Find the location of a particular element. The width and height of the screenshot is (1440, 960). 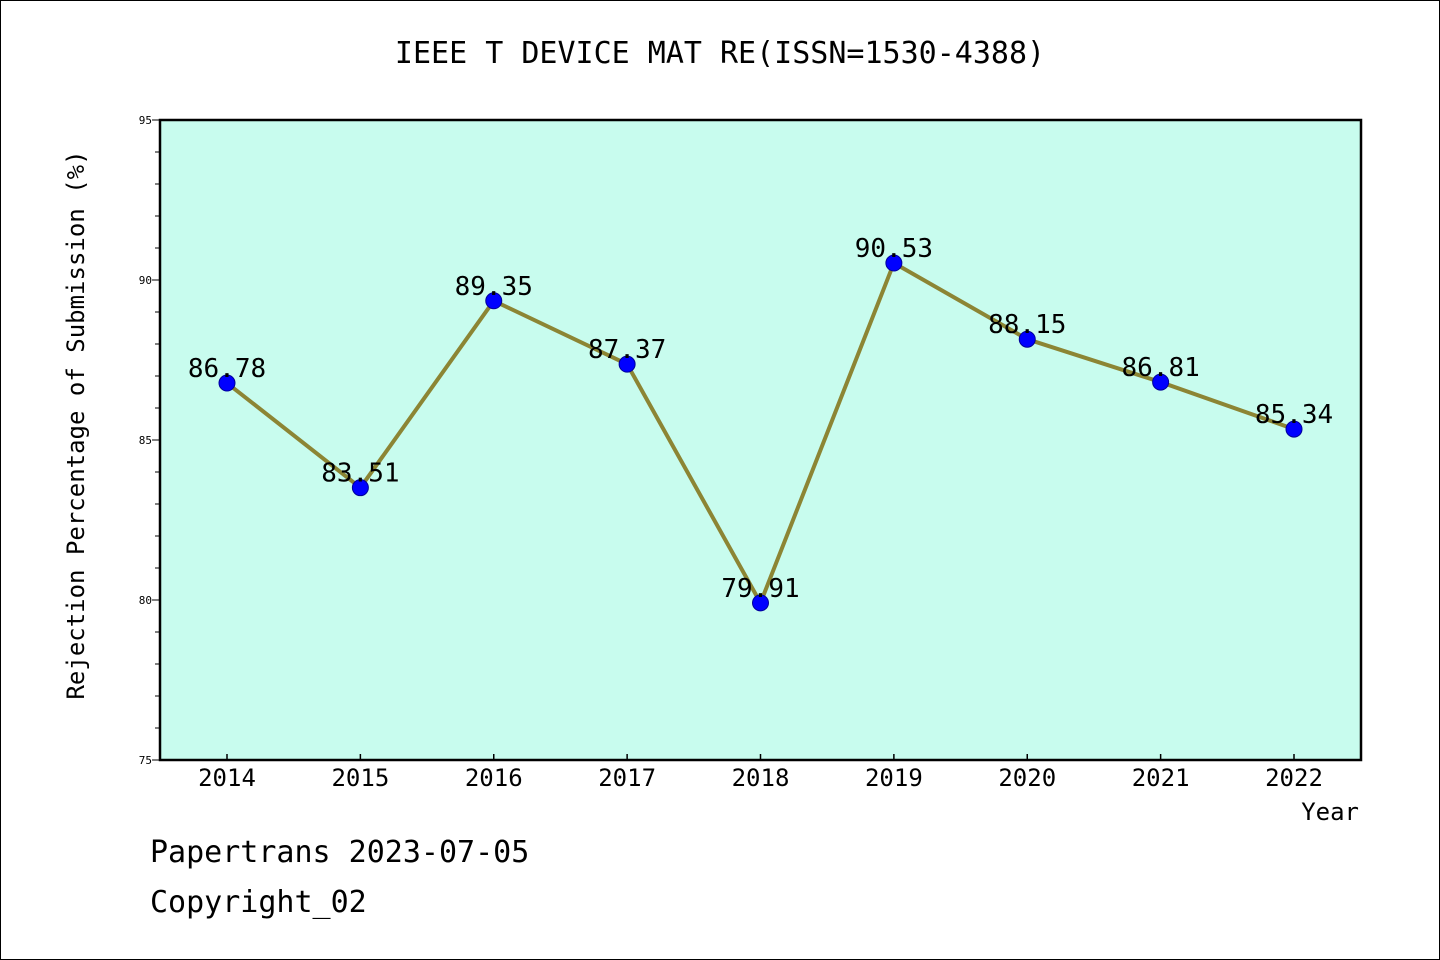

y-tick-label: 75 is located at coordinates (145, 760).